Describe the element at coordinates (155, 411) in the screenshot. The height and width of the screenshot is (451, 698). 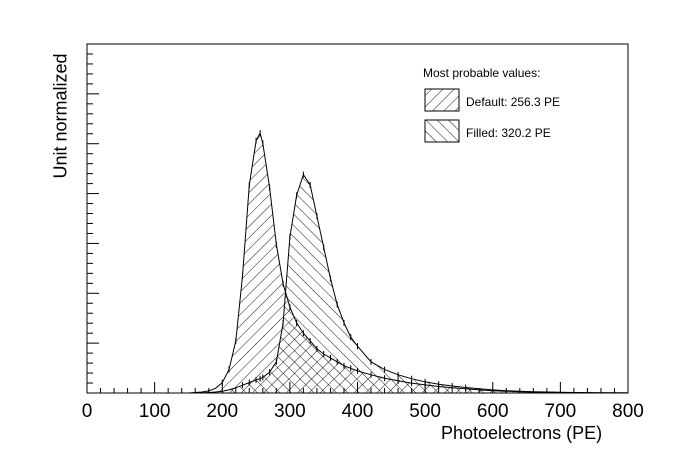
I see `x-tick-label: 100` at that location.